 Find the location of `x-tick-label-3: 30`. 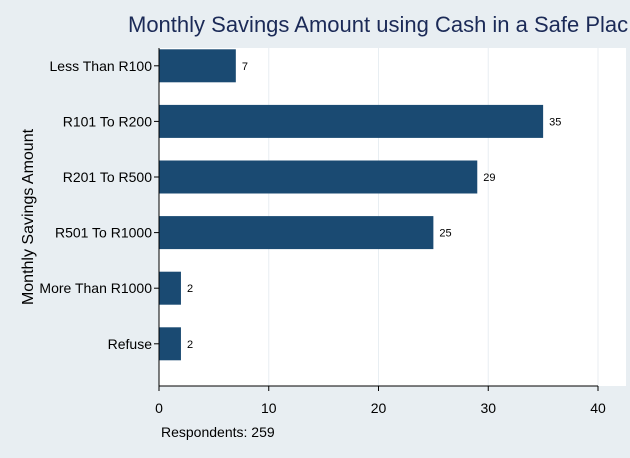

x-tick-label-3: 30 is located at coordinates (488, 408).